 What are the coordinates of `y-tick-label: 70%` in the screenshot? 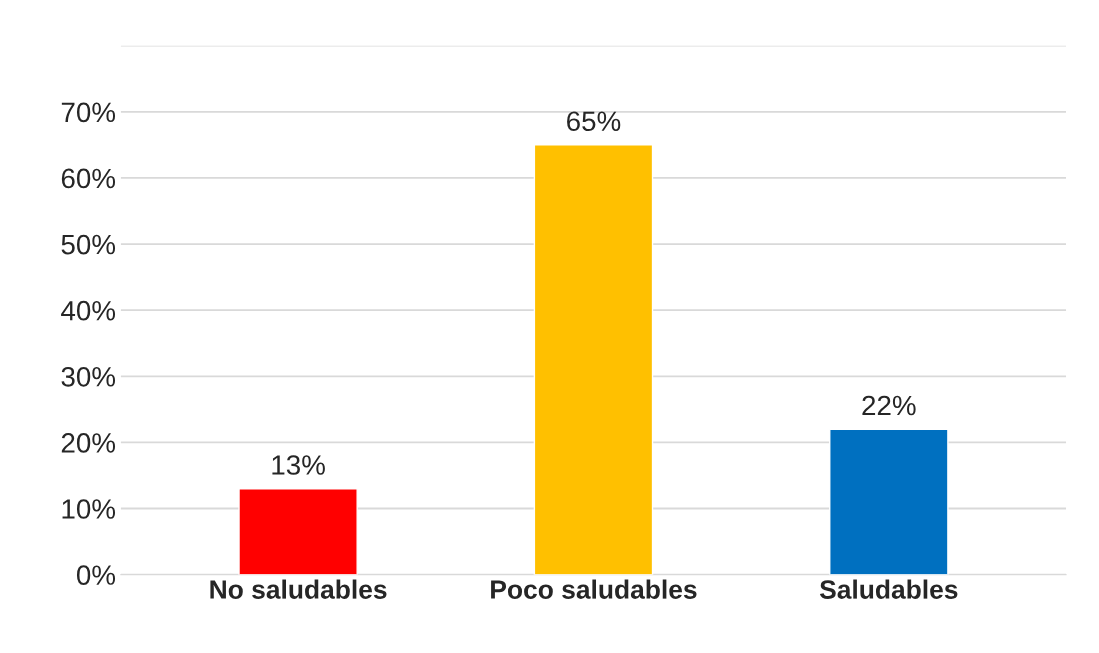 It's located at (88, 112).